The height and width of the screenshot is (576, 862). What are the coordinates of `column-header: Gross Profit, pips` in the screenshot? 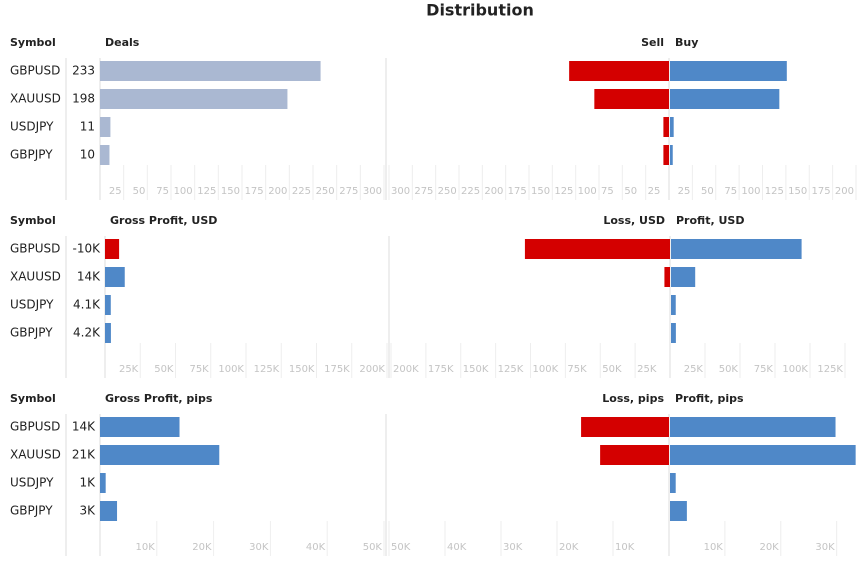 It's located at (159, 398).